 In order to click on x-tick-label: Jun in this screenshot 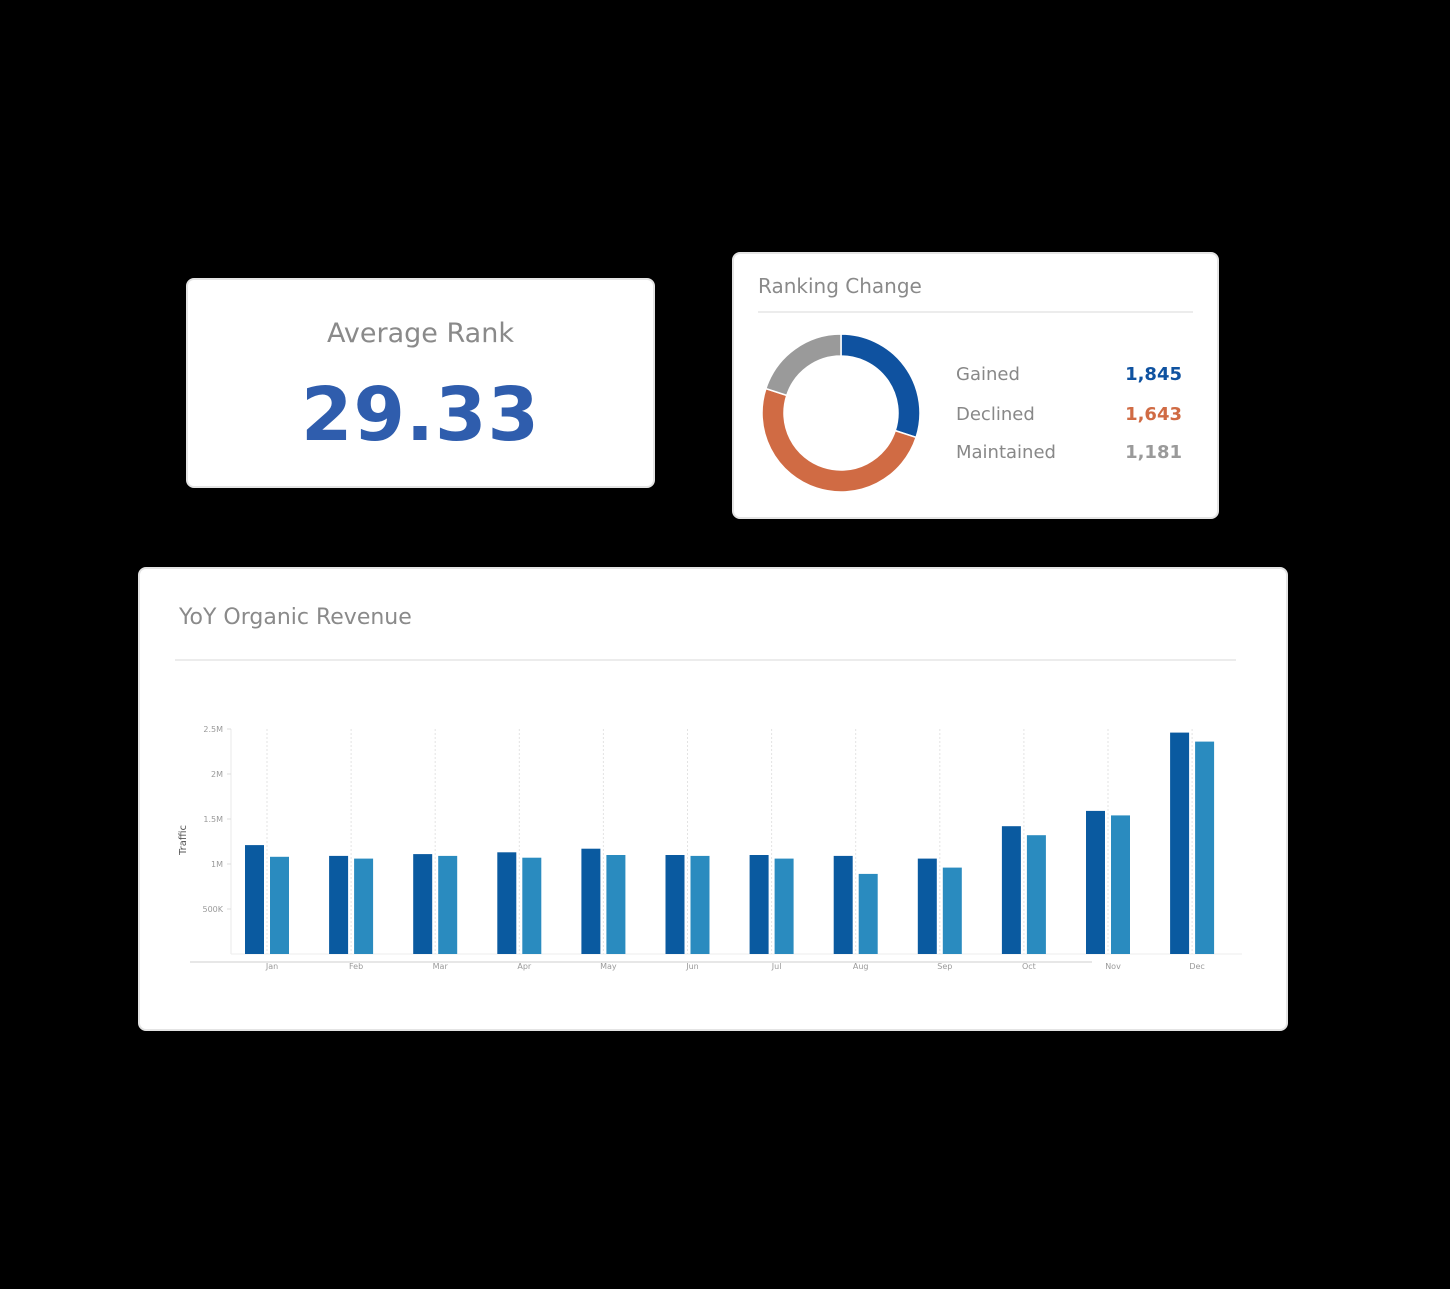, I will do `click(692, 966)`.